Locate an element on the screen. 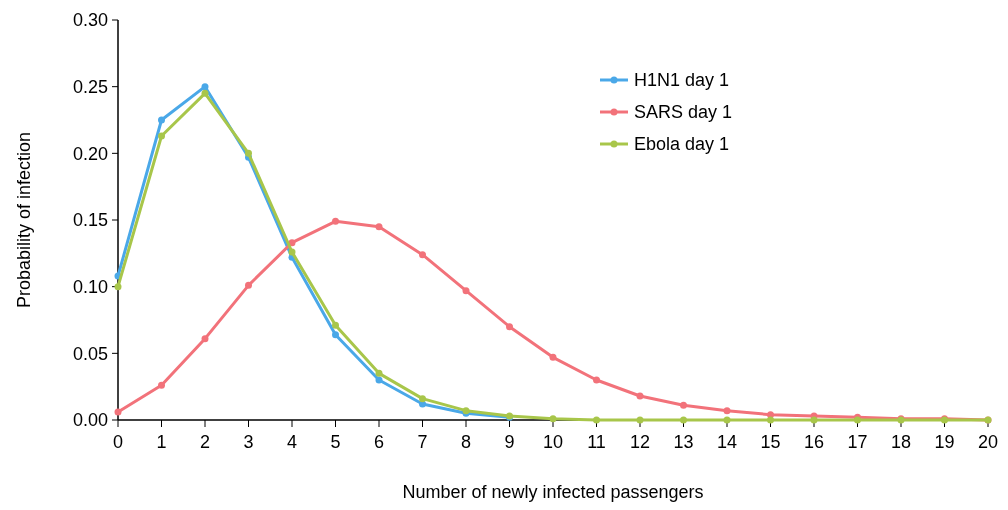  legend-label: H1N1 day 1 is located at coordinates (682, 80).